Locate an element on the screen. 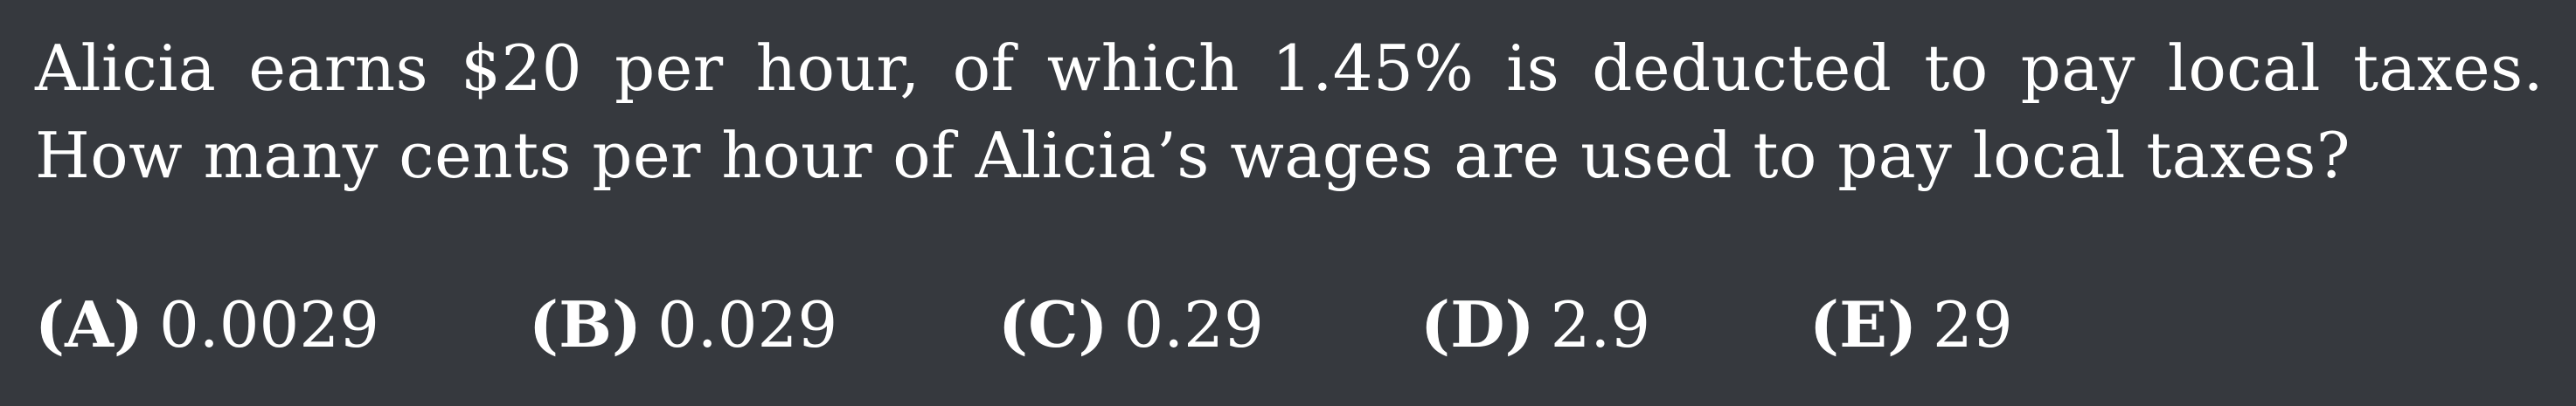  choice-d-value: 2.9 is located at coordinates (1601, 325).